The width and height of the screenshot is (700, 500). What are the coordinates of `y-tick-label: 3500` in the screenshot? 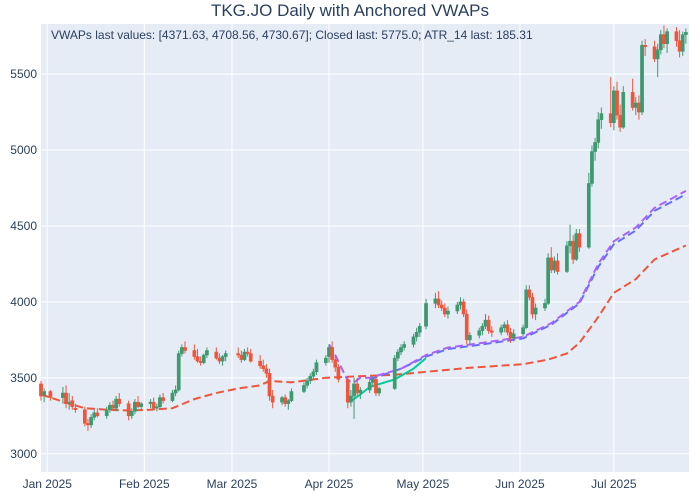 It's located at (23, 378).